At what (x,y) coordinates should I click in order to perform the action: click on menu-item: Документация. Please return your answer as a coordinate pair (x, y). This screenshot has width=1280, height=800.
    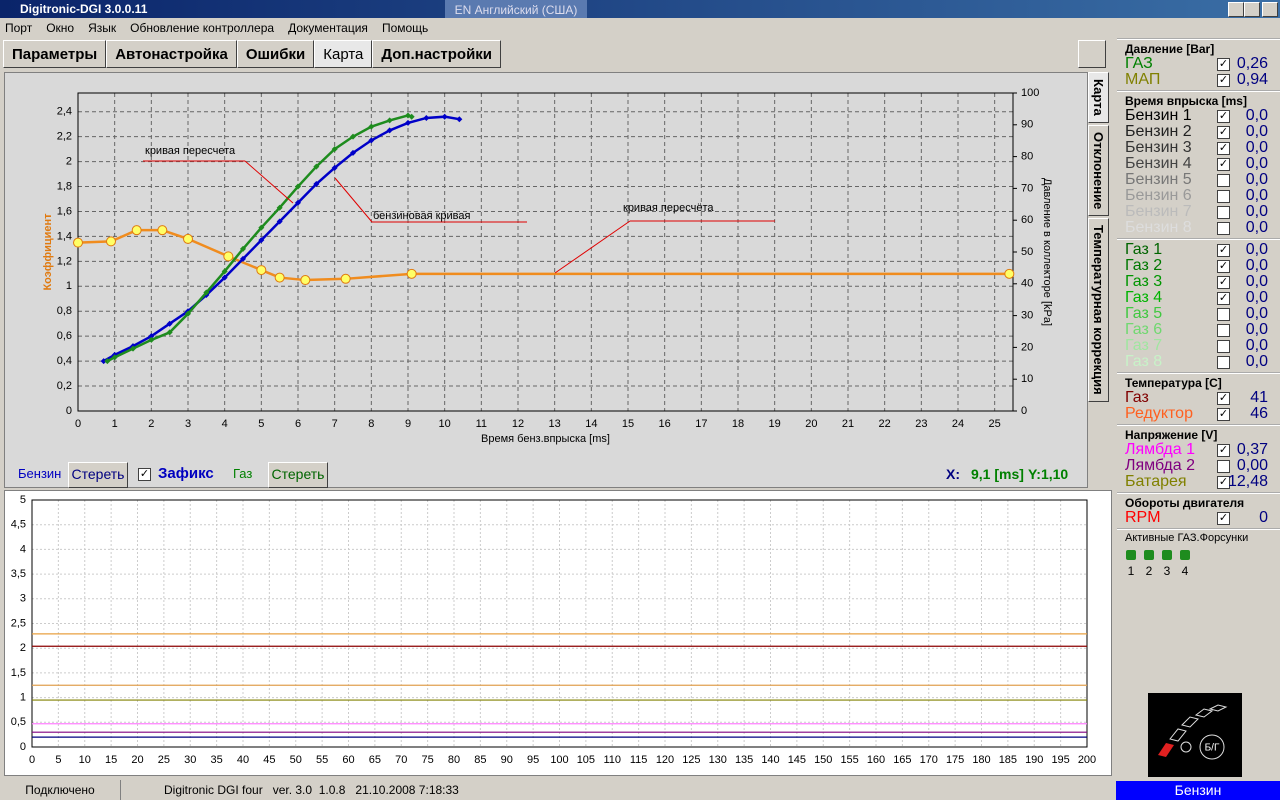
    Looking at the image, I should click on (328, 28).